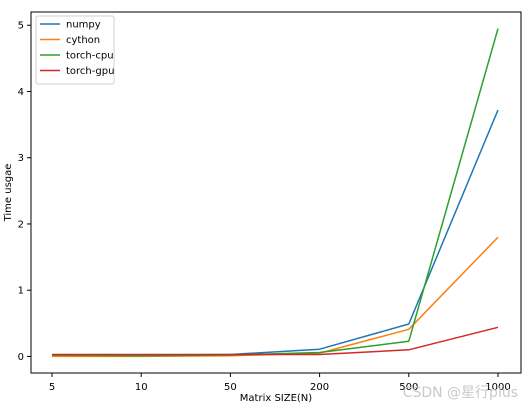 Image resolution: width=530 pixels, height=410 pixels. Describe the element at coordinates (230, 387) in the screenshot. I see `x-tick-label: 50` at that location.